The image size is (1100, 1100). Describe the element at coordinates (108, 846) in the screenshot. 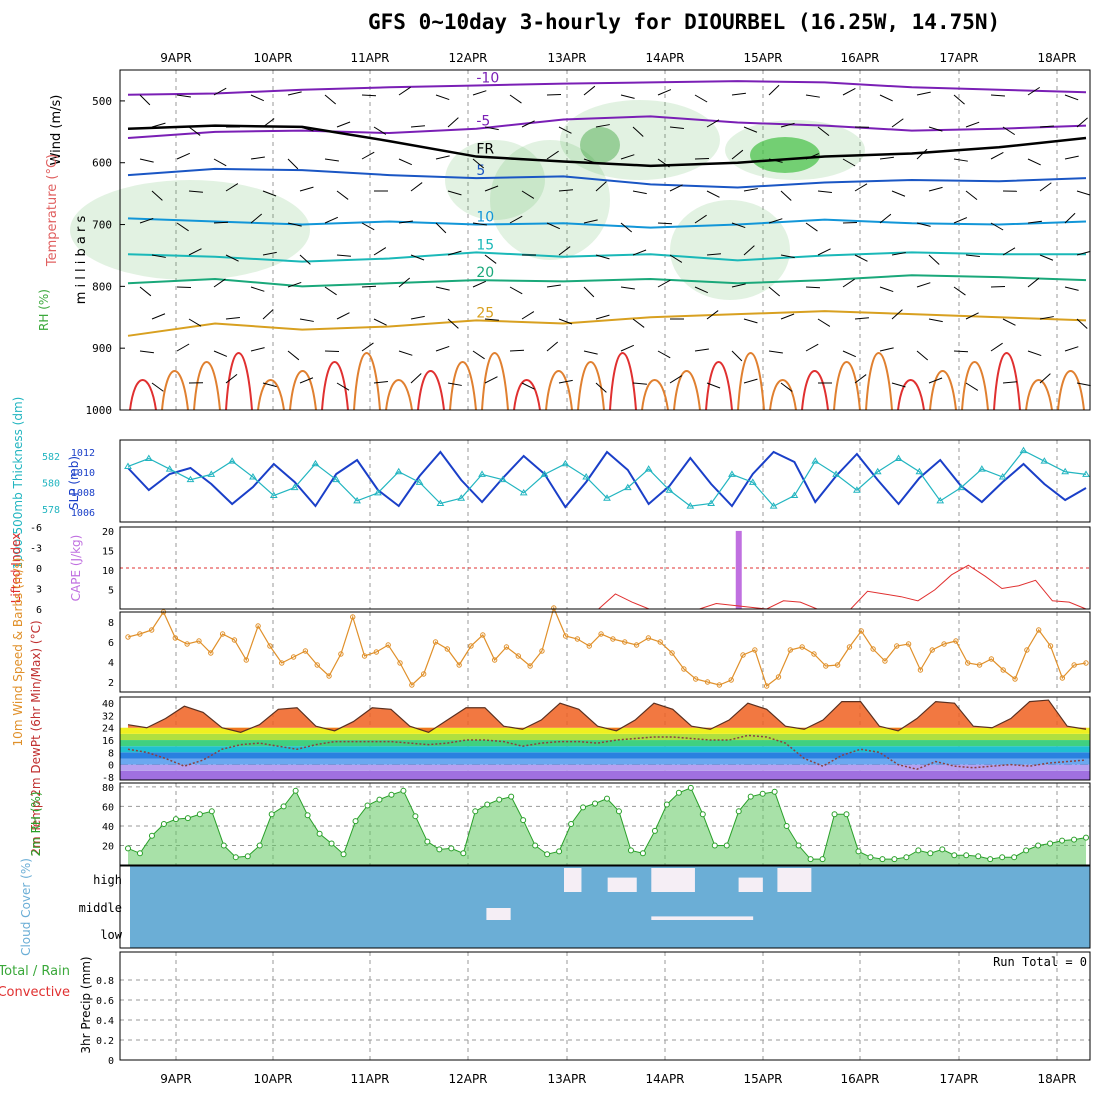

I see `rh-tick-label: 20` at that location.